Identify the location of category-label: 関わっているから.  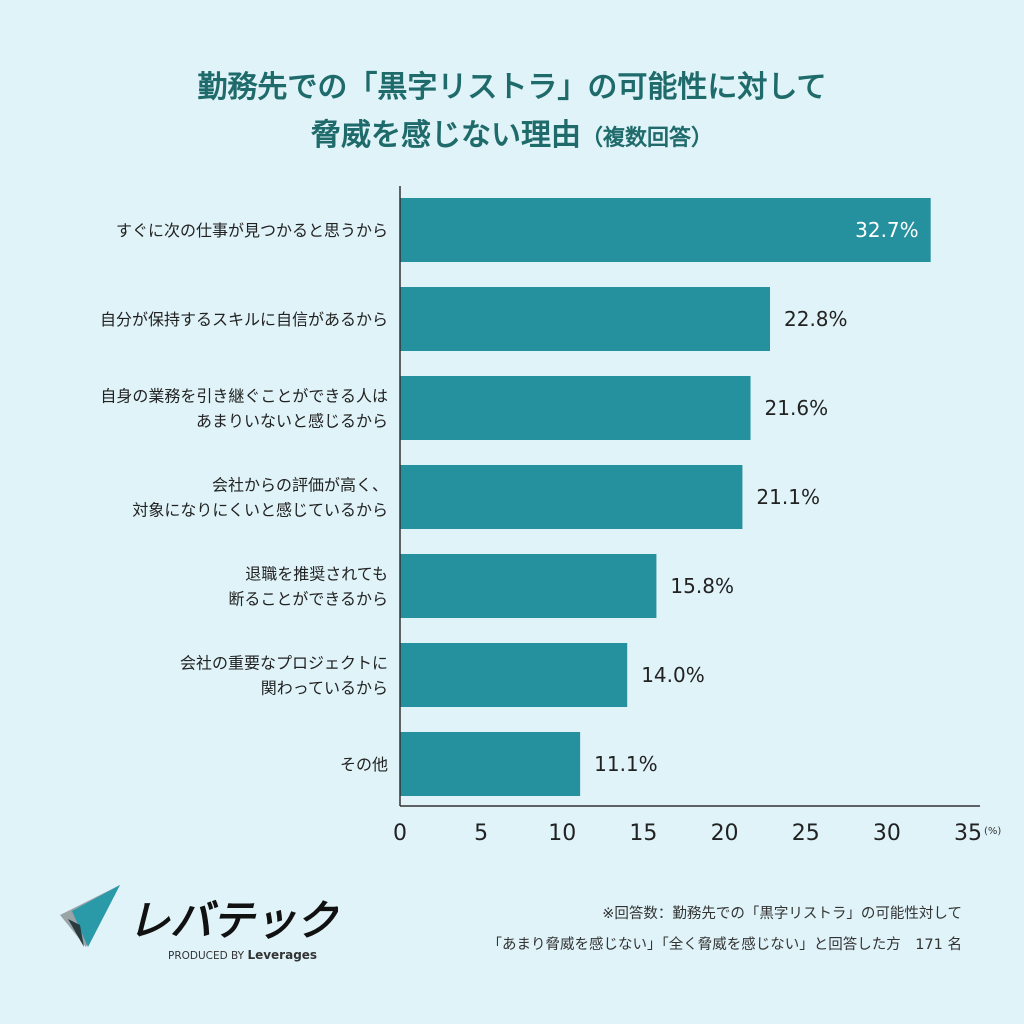
(324, 688).